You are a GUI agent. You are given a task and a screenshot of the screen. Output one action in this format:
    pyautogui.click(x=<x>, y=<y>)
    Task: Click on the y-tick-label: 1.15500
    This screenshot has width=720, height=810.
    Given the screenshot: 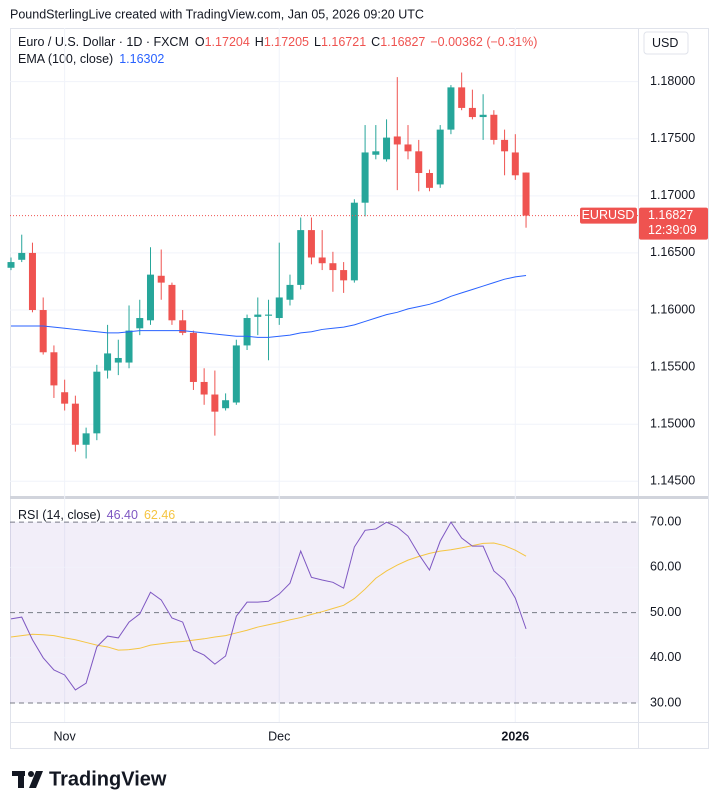 What is the action you would take?
    pyautogui.click(x=672, y=366)
    